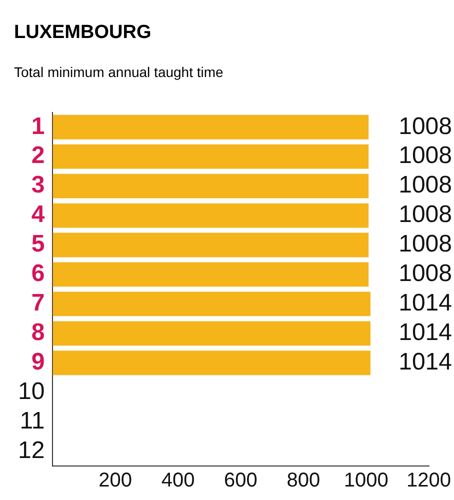 The image size is (454, 500). What do you see at coordinates (38, 244) in the screenshot?
I see `y-tick-label: 5` at bounding box center [38, 244].